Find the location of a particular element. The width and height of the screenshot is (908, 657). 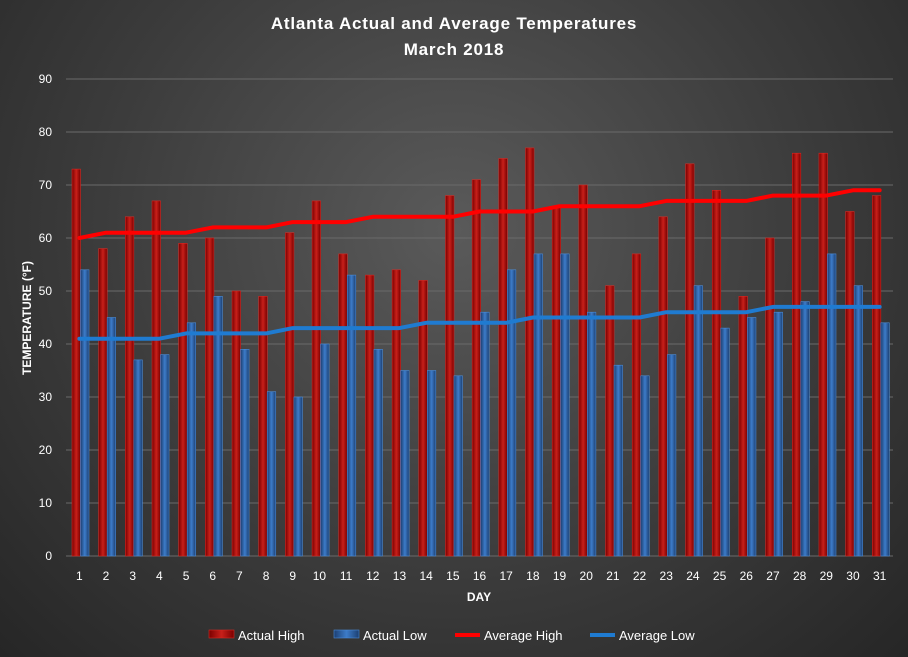

x-tick-label: 14 is located at coordinates (426, 576).